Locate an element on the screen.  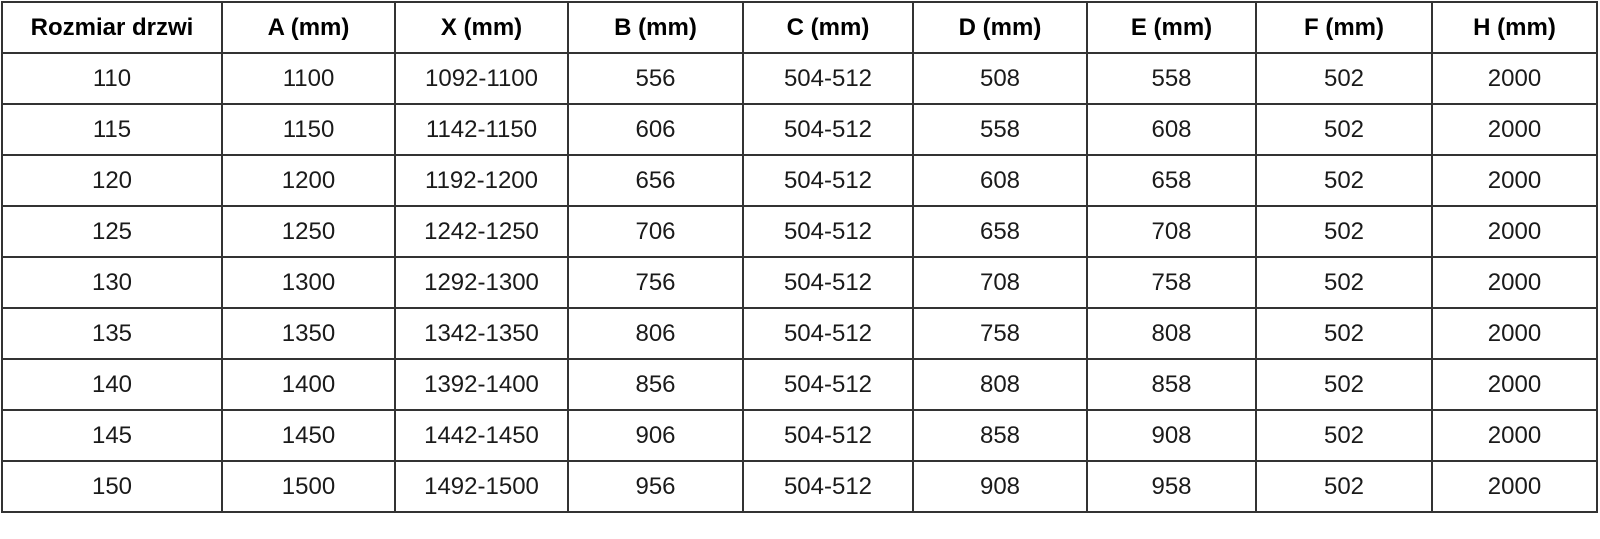
column-header-a-mm: A (mm) is located at coordinates (308, 27).